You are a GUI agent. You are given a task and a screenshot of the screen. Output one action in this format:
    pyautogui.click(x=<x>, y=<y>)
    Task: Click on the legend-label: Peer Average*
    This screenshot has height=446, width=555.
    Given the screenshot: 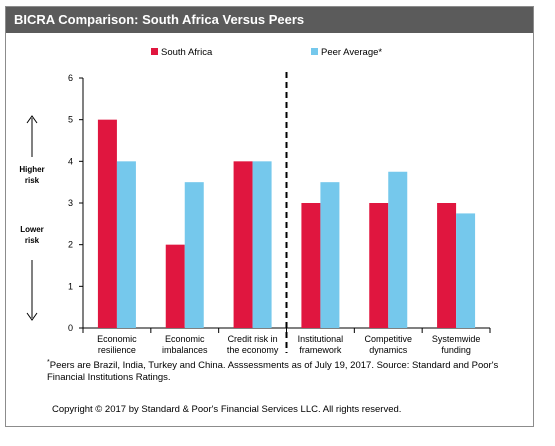 What is the action you would take?
    pyautogui.click(x=351, y=52)
    